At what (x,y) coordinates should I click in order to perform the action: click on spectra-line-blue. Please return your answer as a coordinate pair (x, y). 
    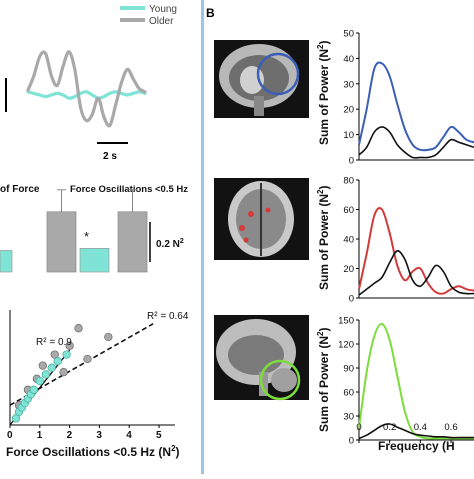
    Looking at the image, I should click on (416, 106).